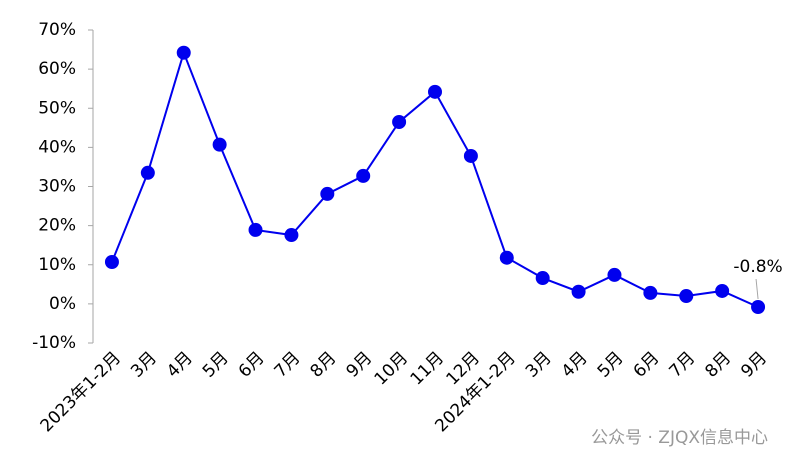  Describe the element at coordinates (757, 267) in the screenshot. I see `value-label: -0.8%` at that location.